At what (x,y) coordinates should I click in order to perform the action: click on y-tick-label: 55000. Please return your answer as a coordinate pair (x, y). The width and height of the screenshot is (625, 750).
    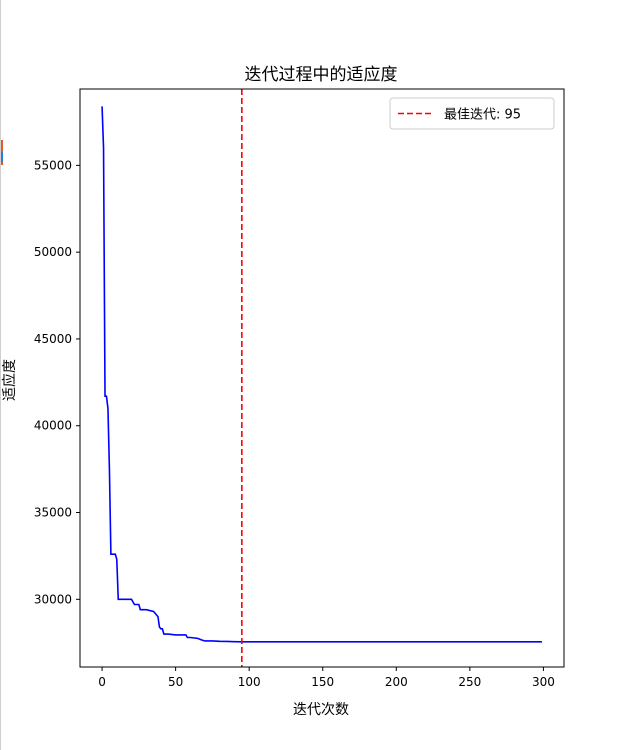
    Looking at the image, I should click on (53, 165).